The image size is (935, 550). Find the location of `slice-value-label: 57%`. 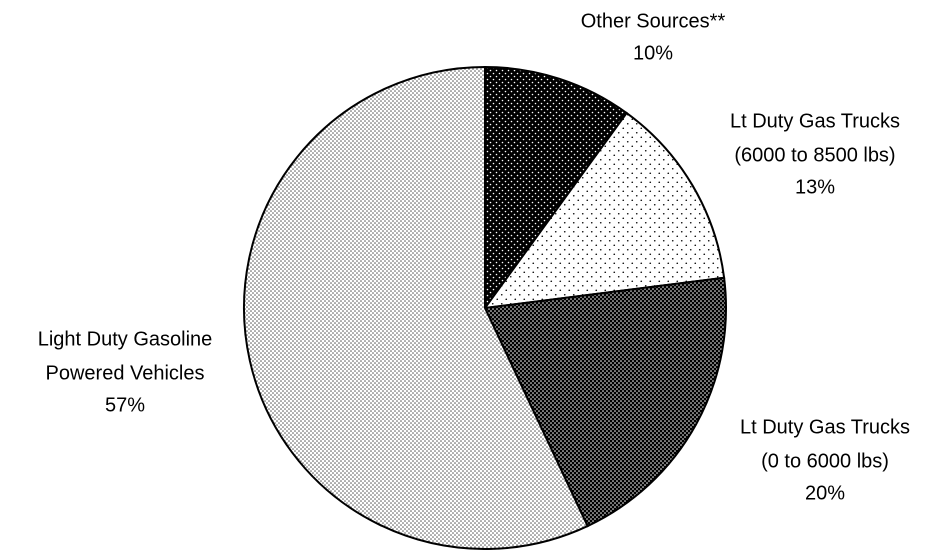

slice-value-label: 57% is located at coordinates (125, 405).